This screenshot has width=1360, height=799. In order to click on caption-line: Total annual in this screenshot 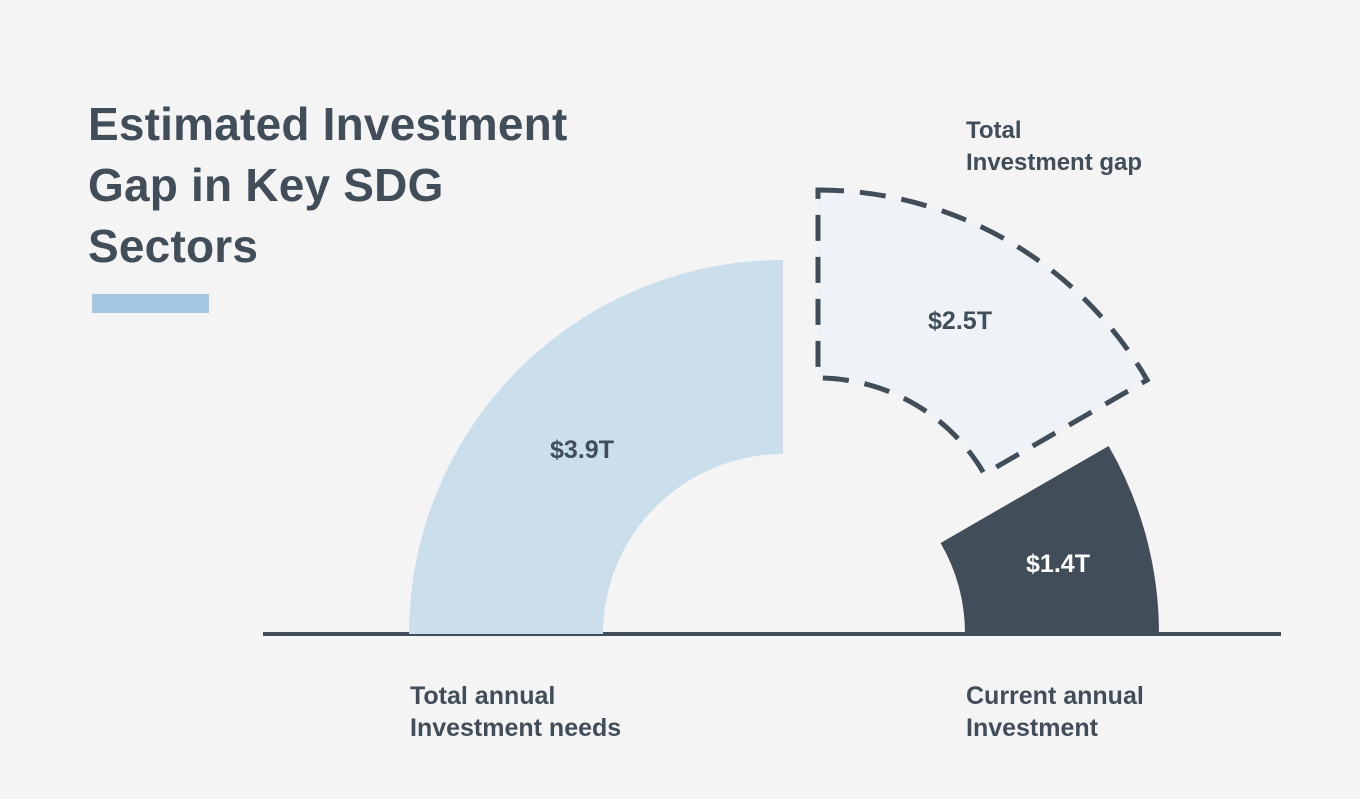, I will do `click(483, 696)`.